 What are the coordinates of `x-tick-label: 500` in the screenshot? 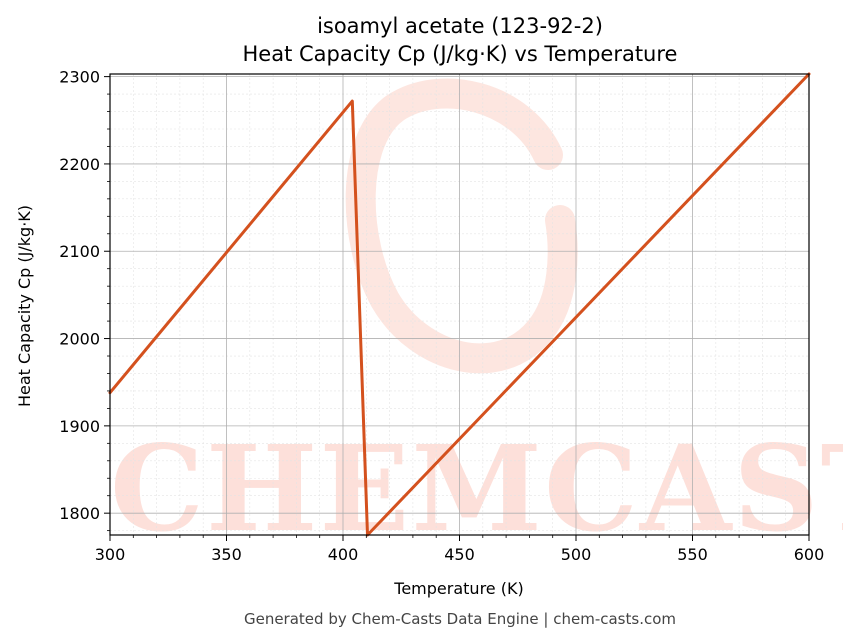 It's located at (576, 554).